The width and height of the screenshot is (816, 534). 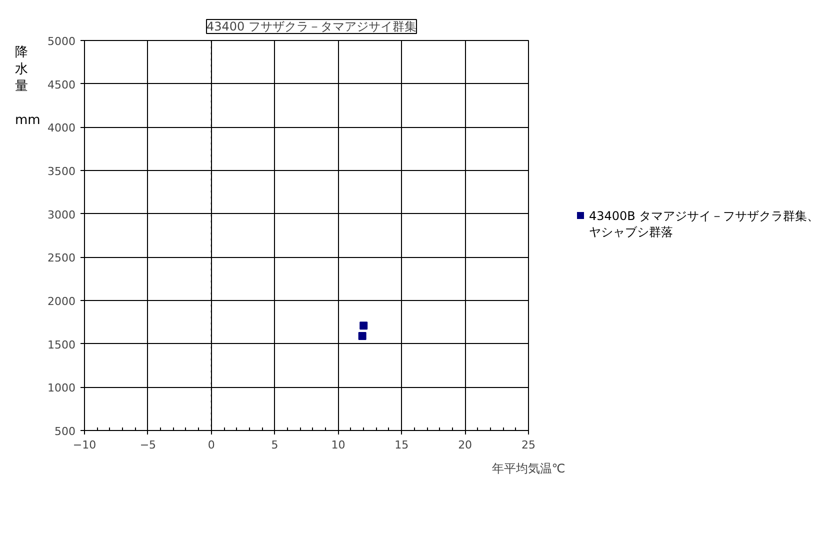 I want to click on y-tick-label: 4000, so click(x=62, y=128).